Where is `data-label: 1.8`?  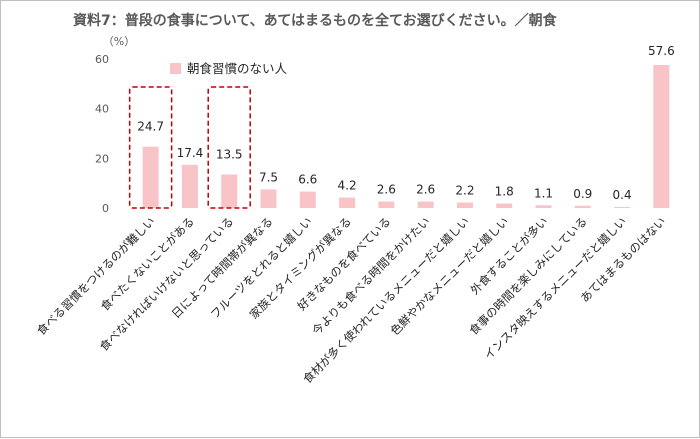 data-label: 1.8 is located at coordinates (504, 192).